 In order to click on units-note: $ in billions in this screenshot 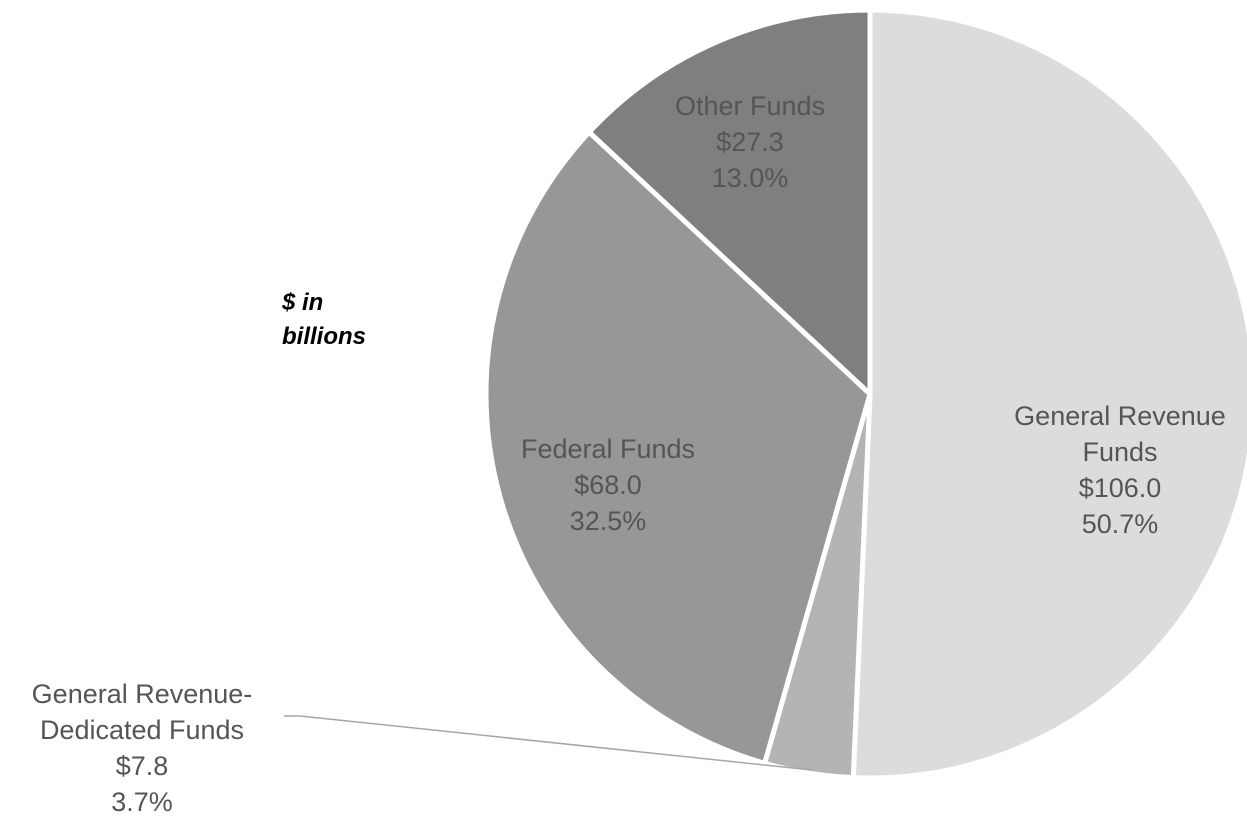, I will do `click(324, 319)`.